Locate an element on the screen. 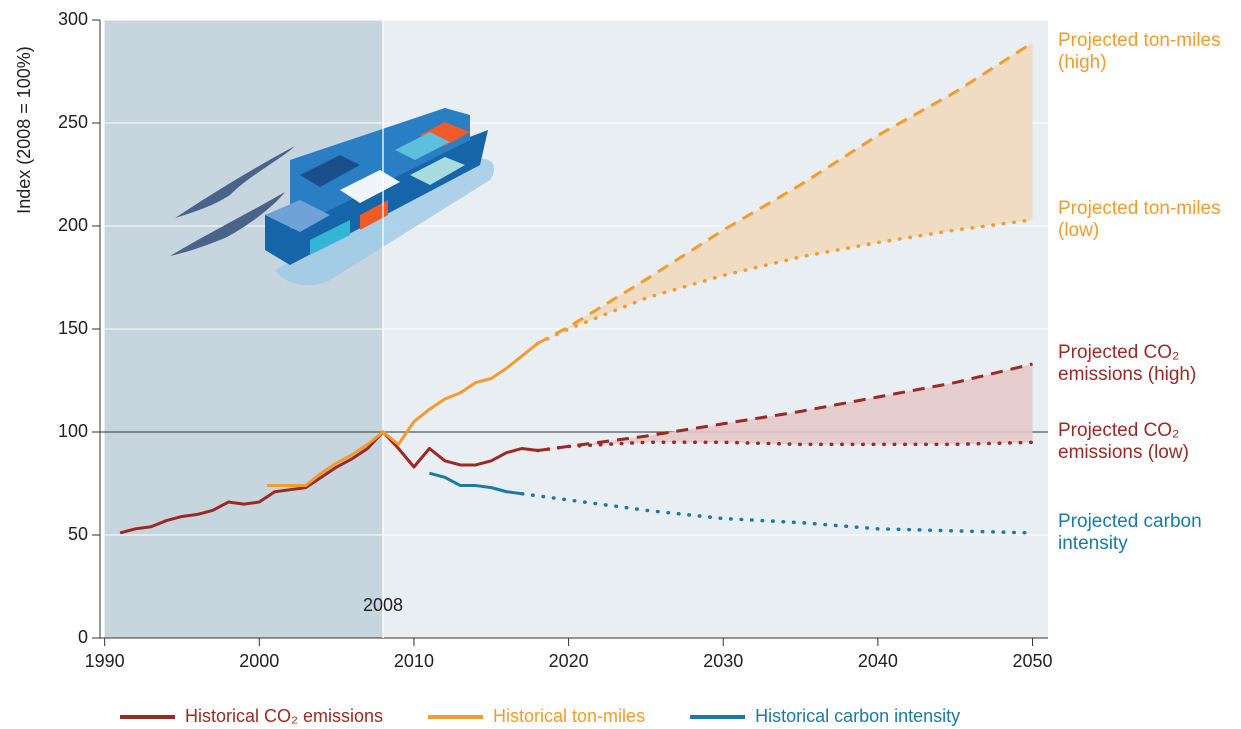 The height and width of the screenshot is (729, 1241). projection-band is located at coordinates (785, 407).